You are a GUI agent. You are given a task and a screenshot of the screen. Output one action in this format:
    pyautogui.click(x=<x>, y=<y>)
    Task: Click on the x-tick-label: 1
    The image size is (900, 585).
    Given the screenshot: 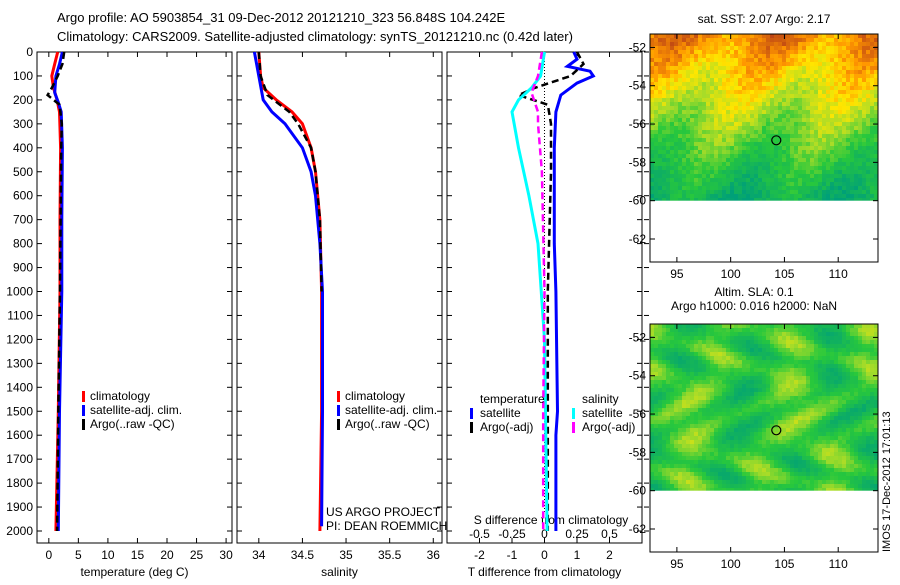 What is the action you would take?
    pyautogui.click(x=577, y=555)
    